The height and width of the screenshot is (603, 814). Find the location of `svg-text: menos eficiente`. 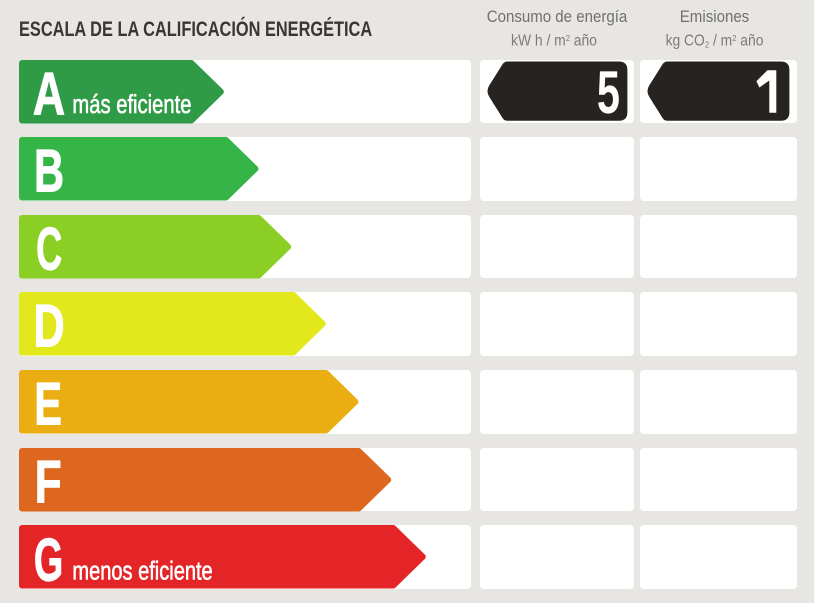

svg-text: menos eficiente is located at coordinates (142, 571).